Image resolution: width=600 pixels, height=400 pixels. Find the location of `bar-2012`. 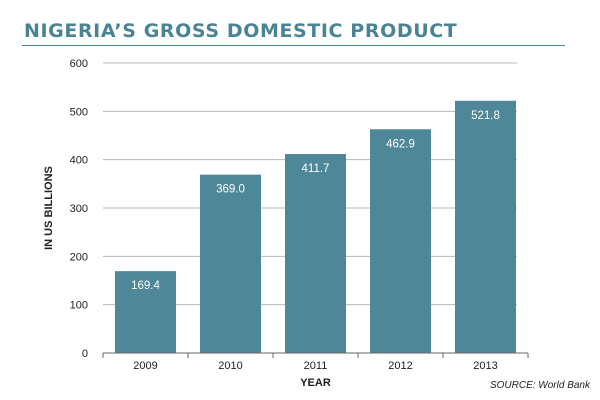

bar-2012 is located at coordinates (400, 241).